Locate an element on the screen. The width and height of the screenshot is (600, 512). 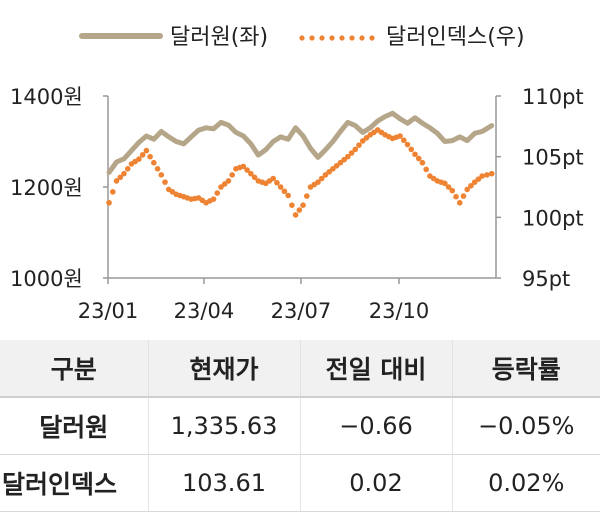
x-tick-label: 23/10 is located at coordinates (399, 311).